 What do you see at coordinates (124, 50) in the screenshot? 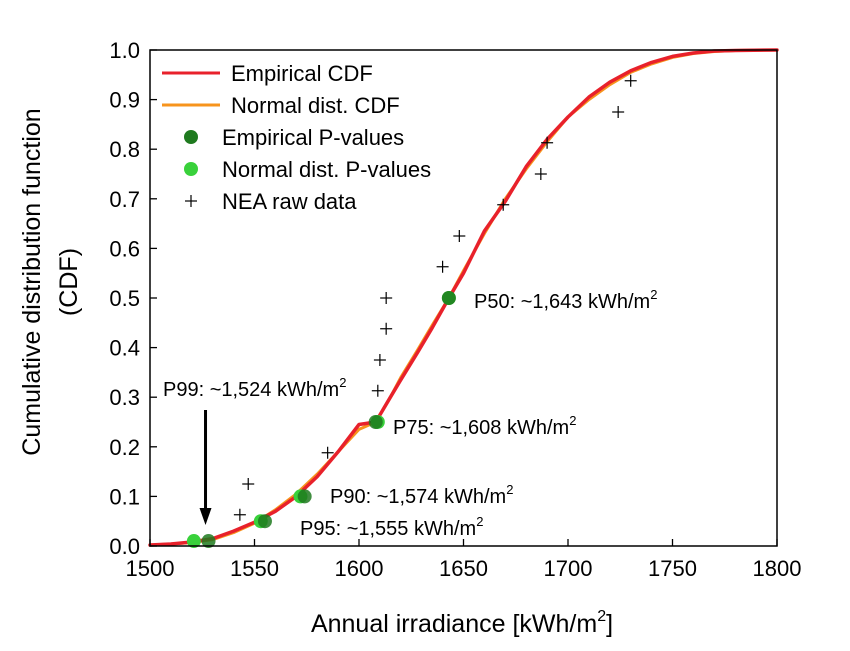
I see `y-tick-label: 1.0` at bounding box center [124, 50].